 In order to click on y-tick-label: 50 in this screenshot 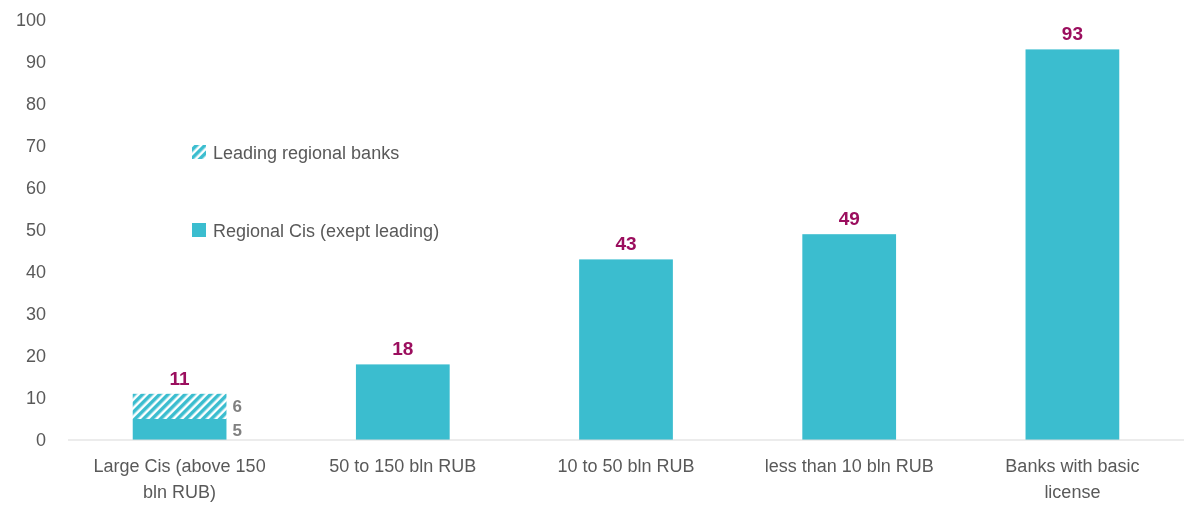, I will do `click(35, 230)`.